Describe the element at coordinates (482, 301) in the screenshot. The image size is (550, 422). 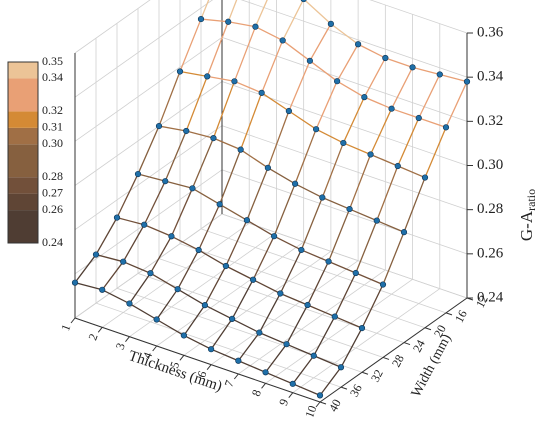
I see `y-tick-label: 12` at that location.